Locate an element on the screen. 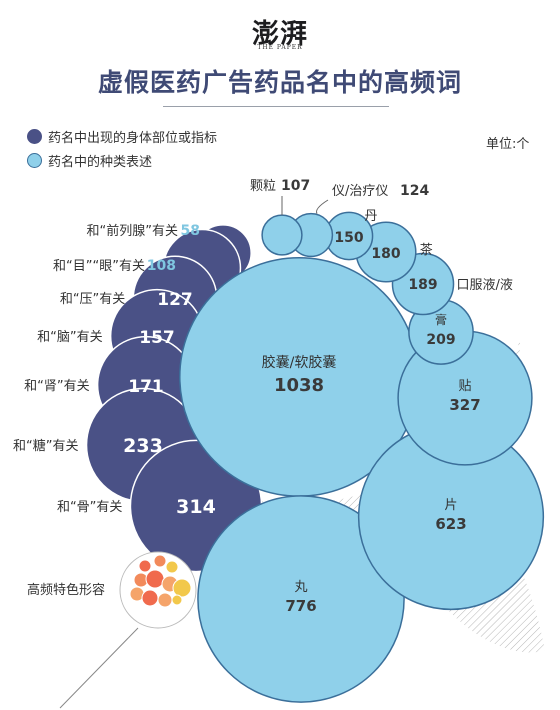  legend-item-type: 药名中的种类表述 is located at coordinates (90, 160).